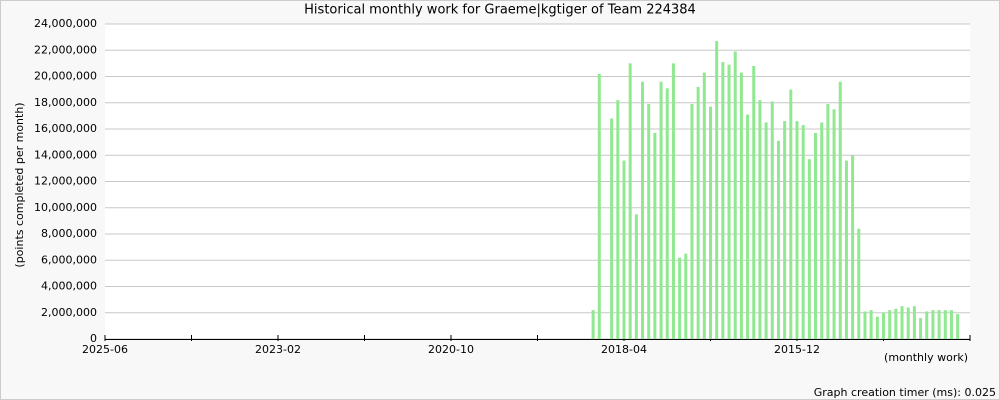 The width and height of the screenshot is (1000, 400). I want to click on x-tick-label: 2020-10, so click(451, 349).